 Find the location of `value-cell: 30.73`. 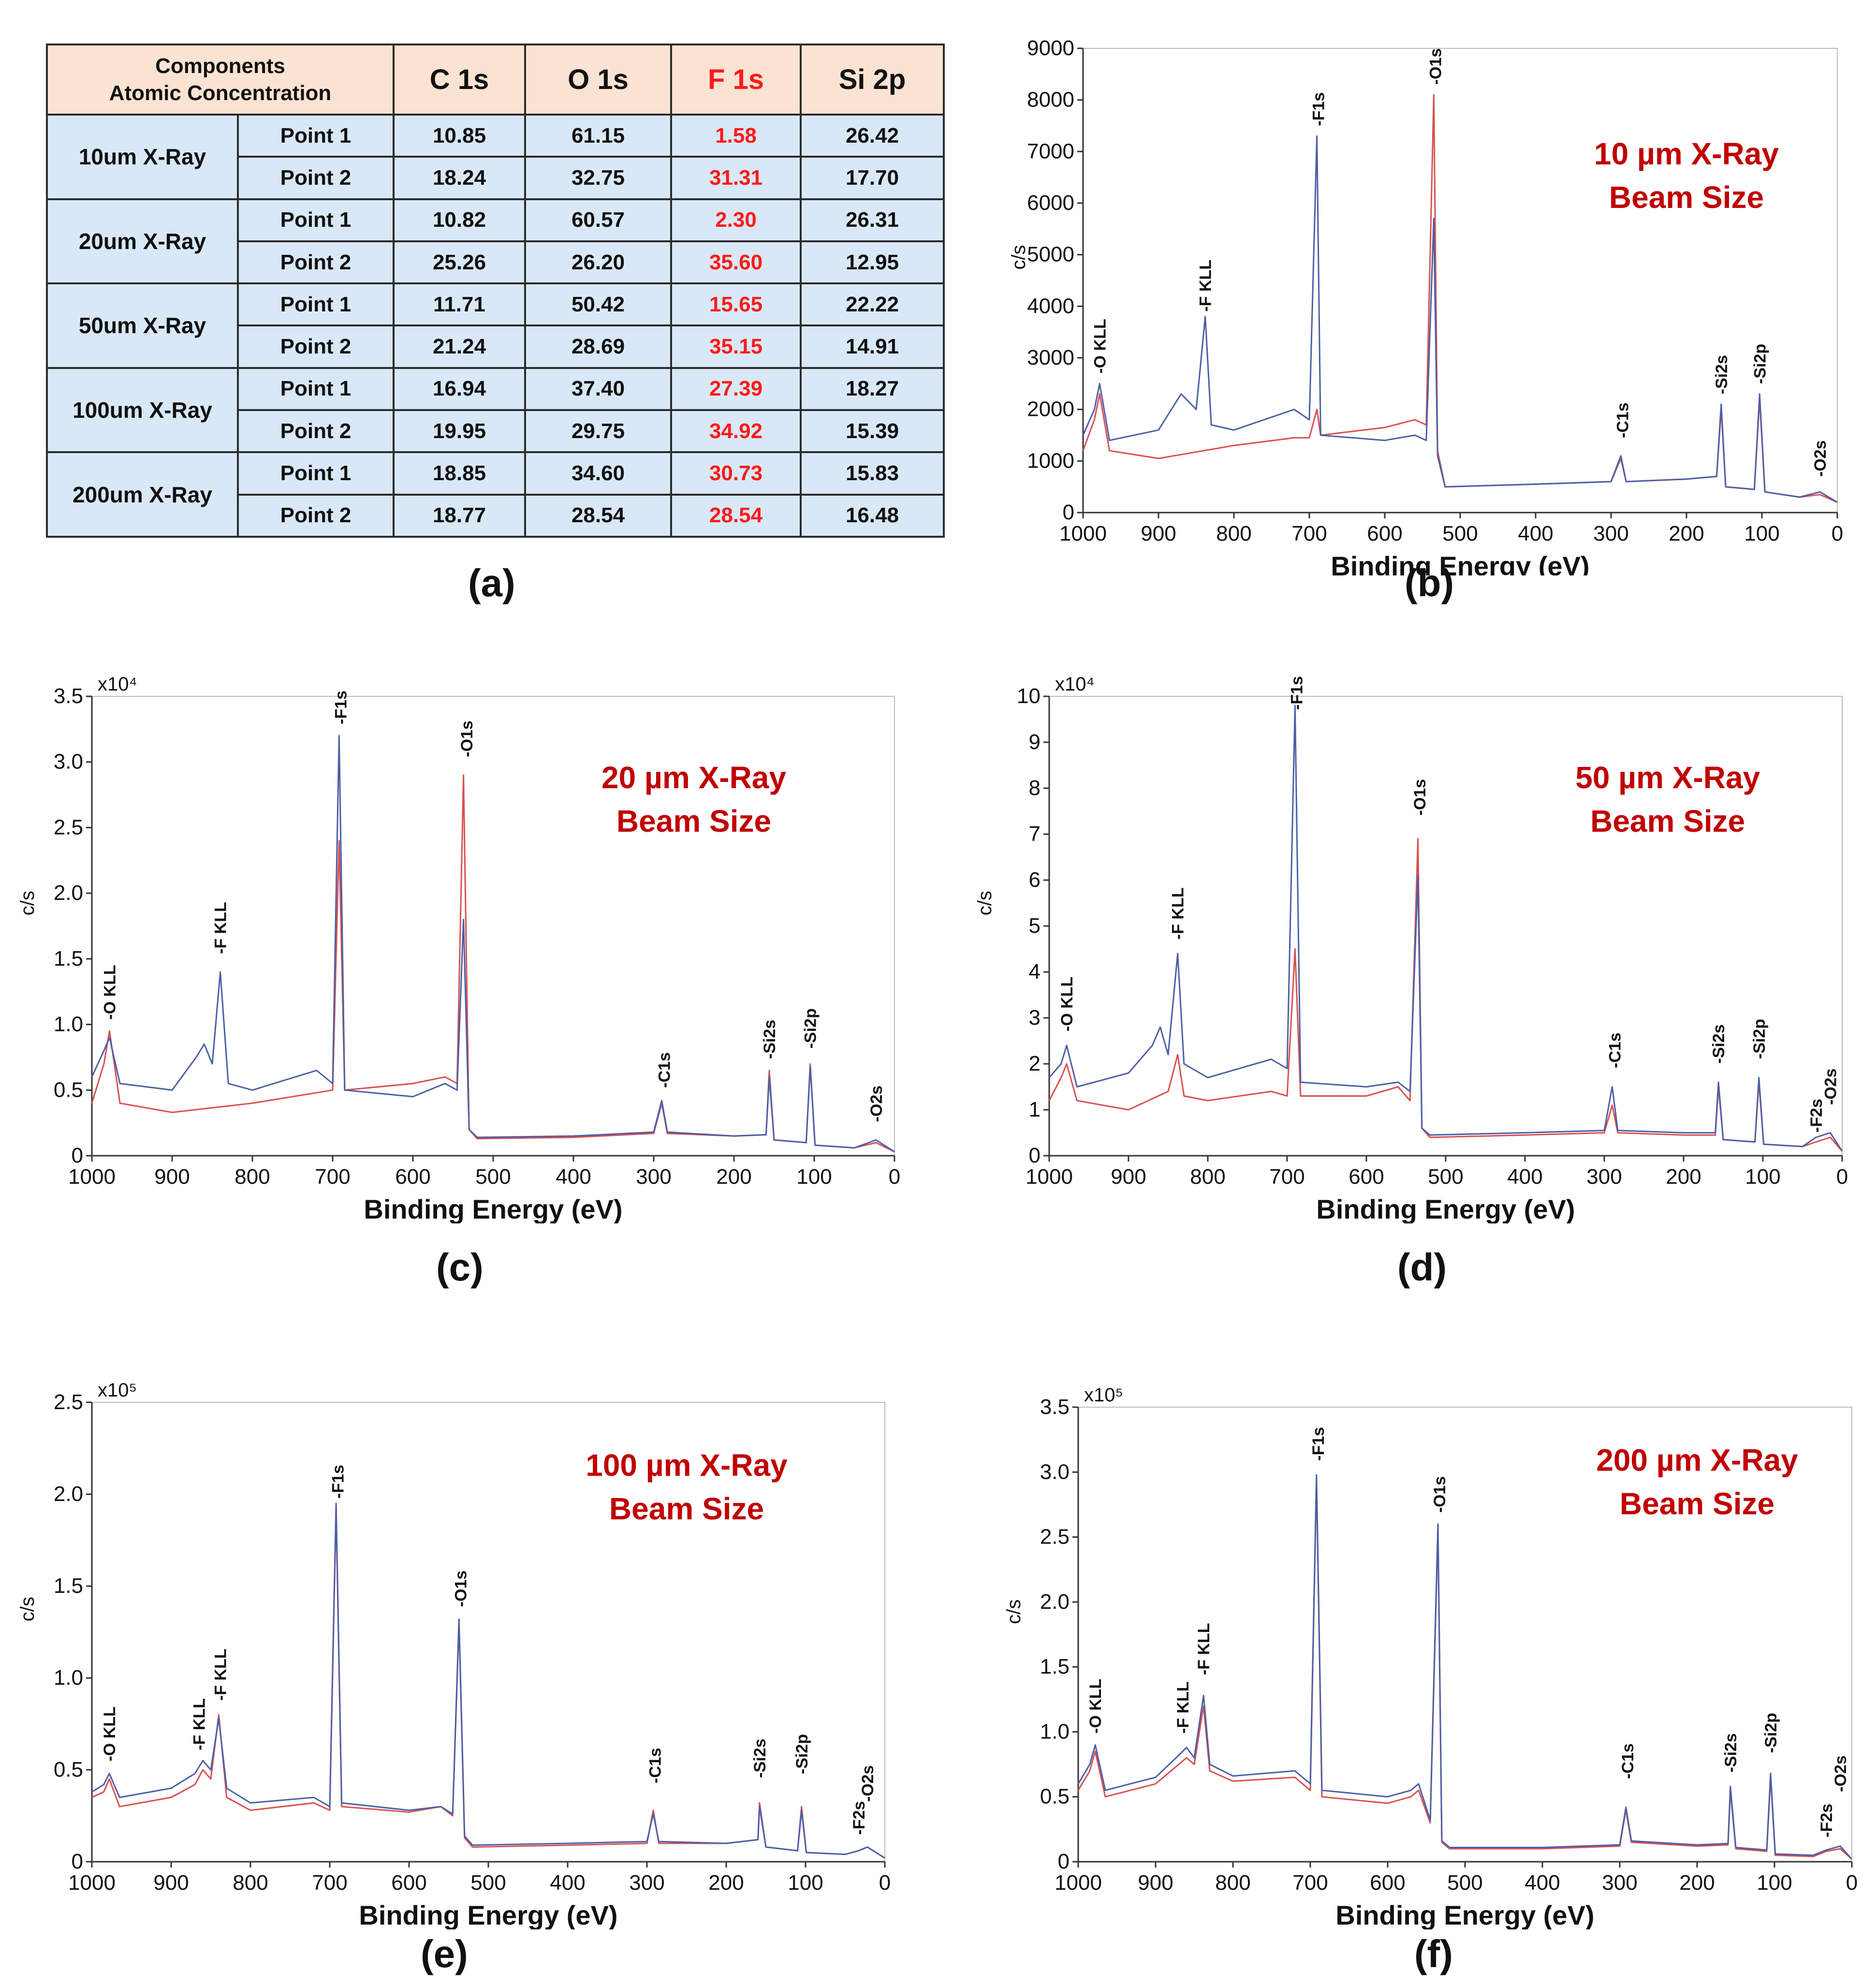

value-cell: 30.73 is located at coordinates (736, 474).